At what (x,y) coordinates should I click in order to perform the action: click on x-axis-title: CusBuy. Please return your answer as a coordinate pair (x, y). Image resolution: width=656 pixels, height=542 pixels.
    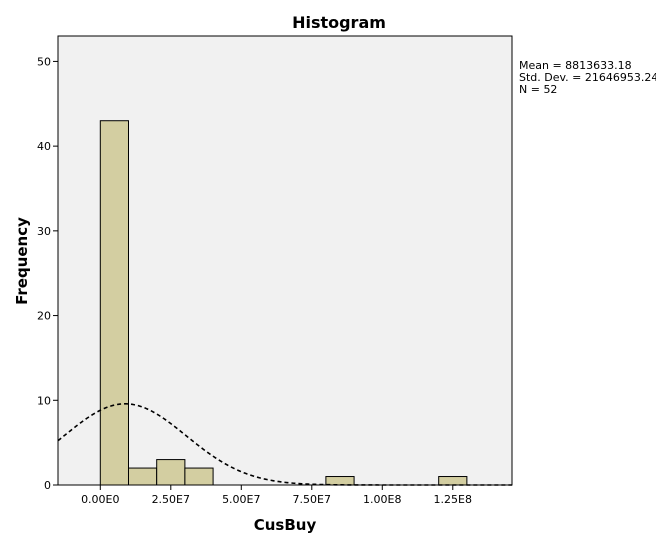
    Looking at the image, I should click on (285, 525).